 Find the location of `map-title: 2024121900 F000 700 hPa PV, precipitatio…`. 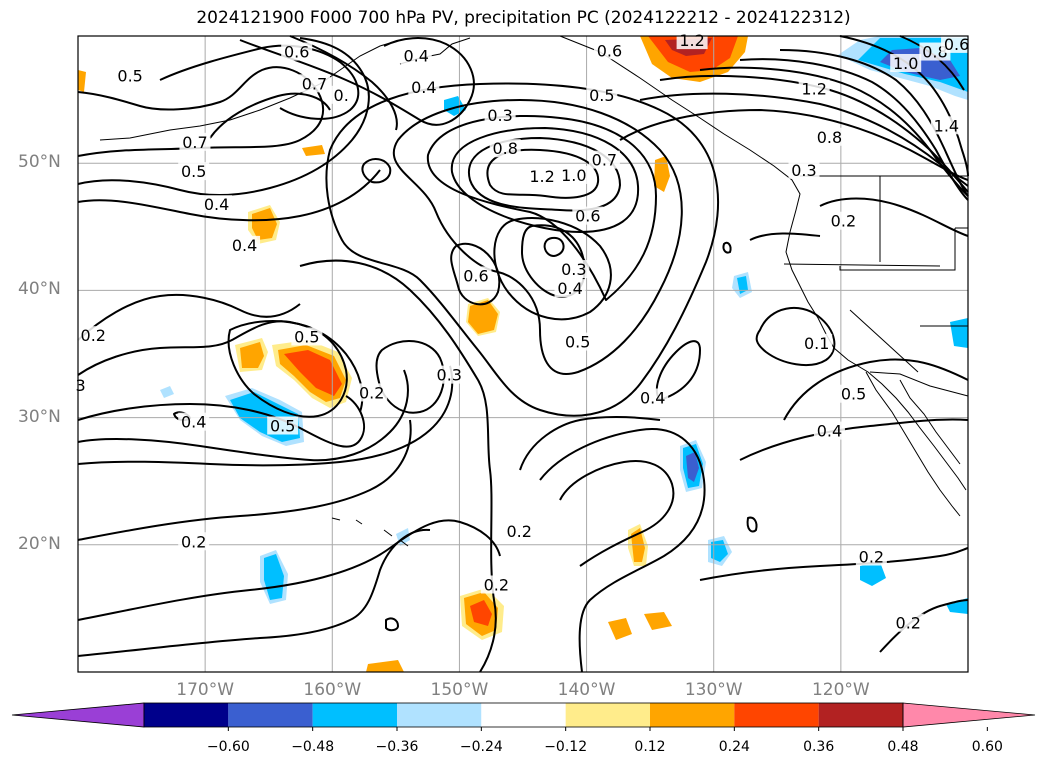

map-title: 2024121900 F000 700 hPa PV, precipitatio… is located at coordinates (523, 18).